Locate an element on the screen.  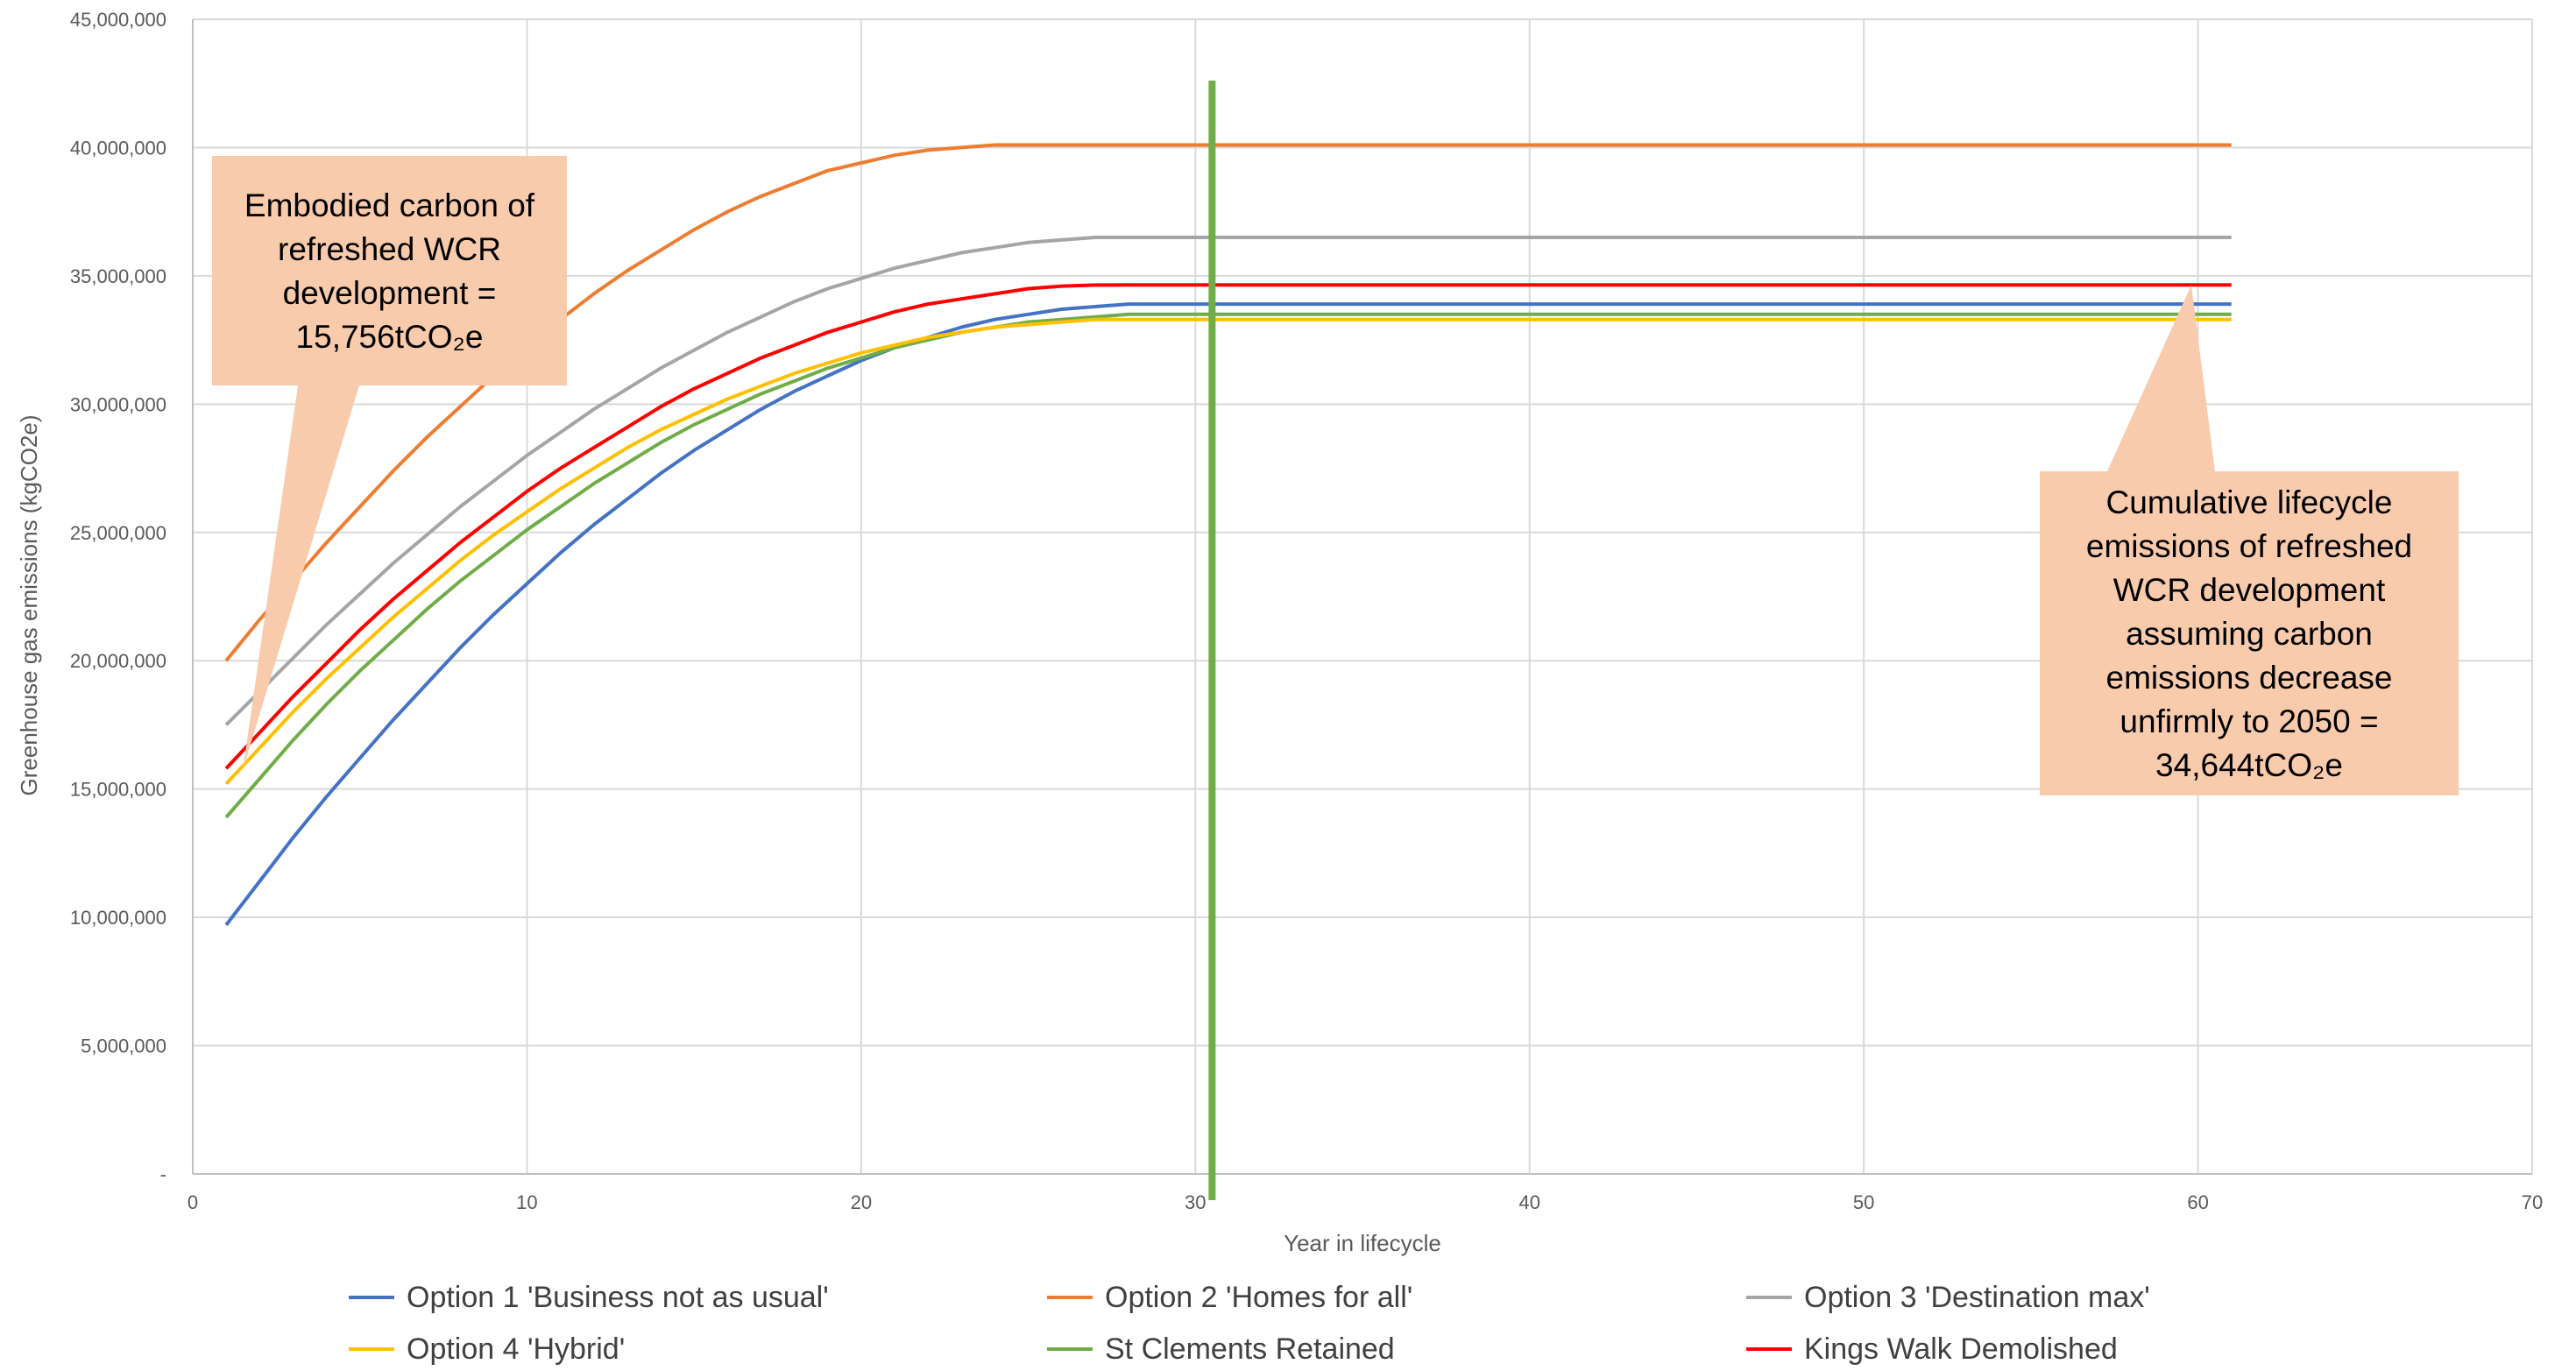
callout-text-line: 15,756tCO₂e is located at coordinates (390, 337).